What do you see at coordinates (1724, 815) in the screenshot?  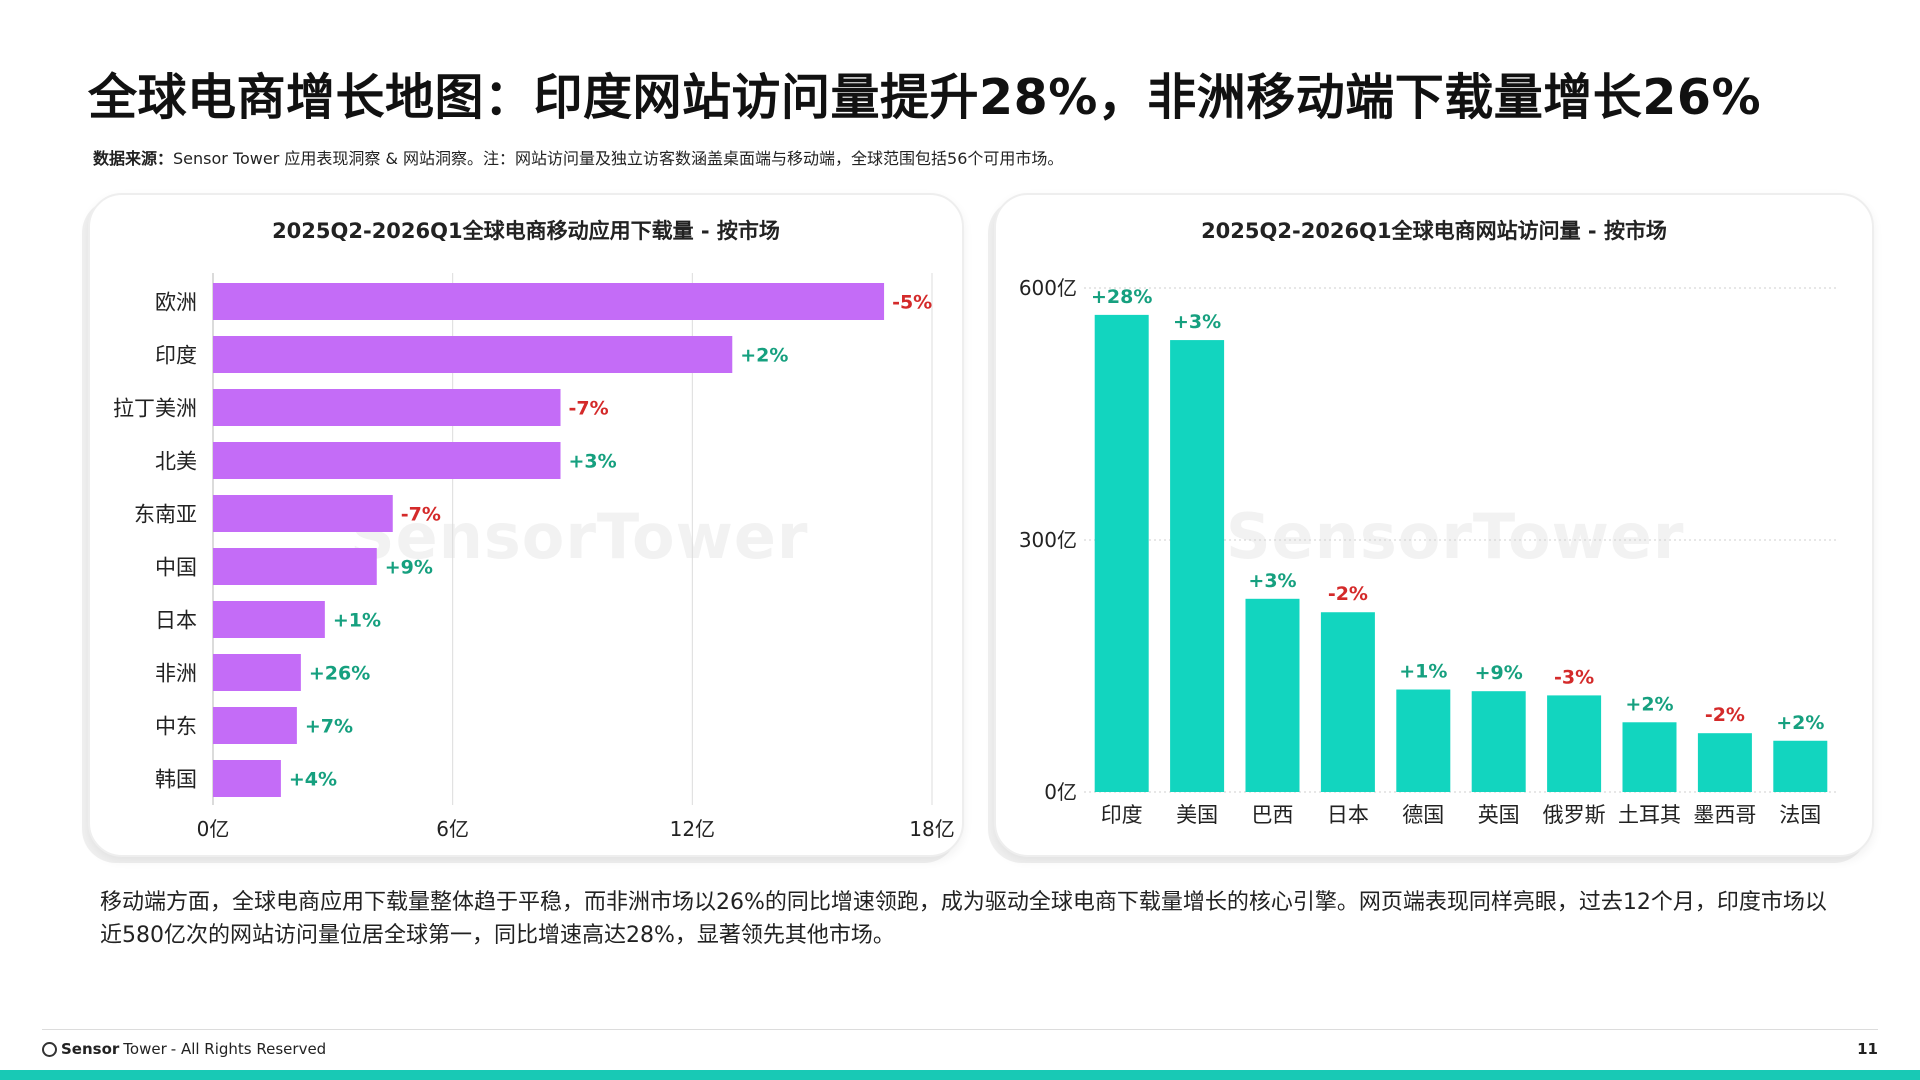 I see `category-label: 墨西哥` at bounding box center [1724, 815].